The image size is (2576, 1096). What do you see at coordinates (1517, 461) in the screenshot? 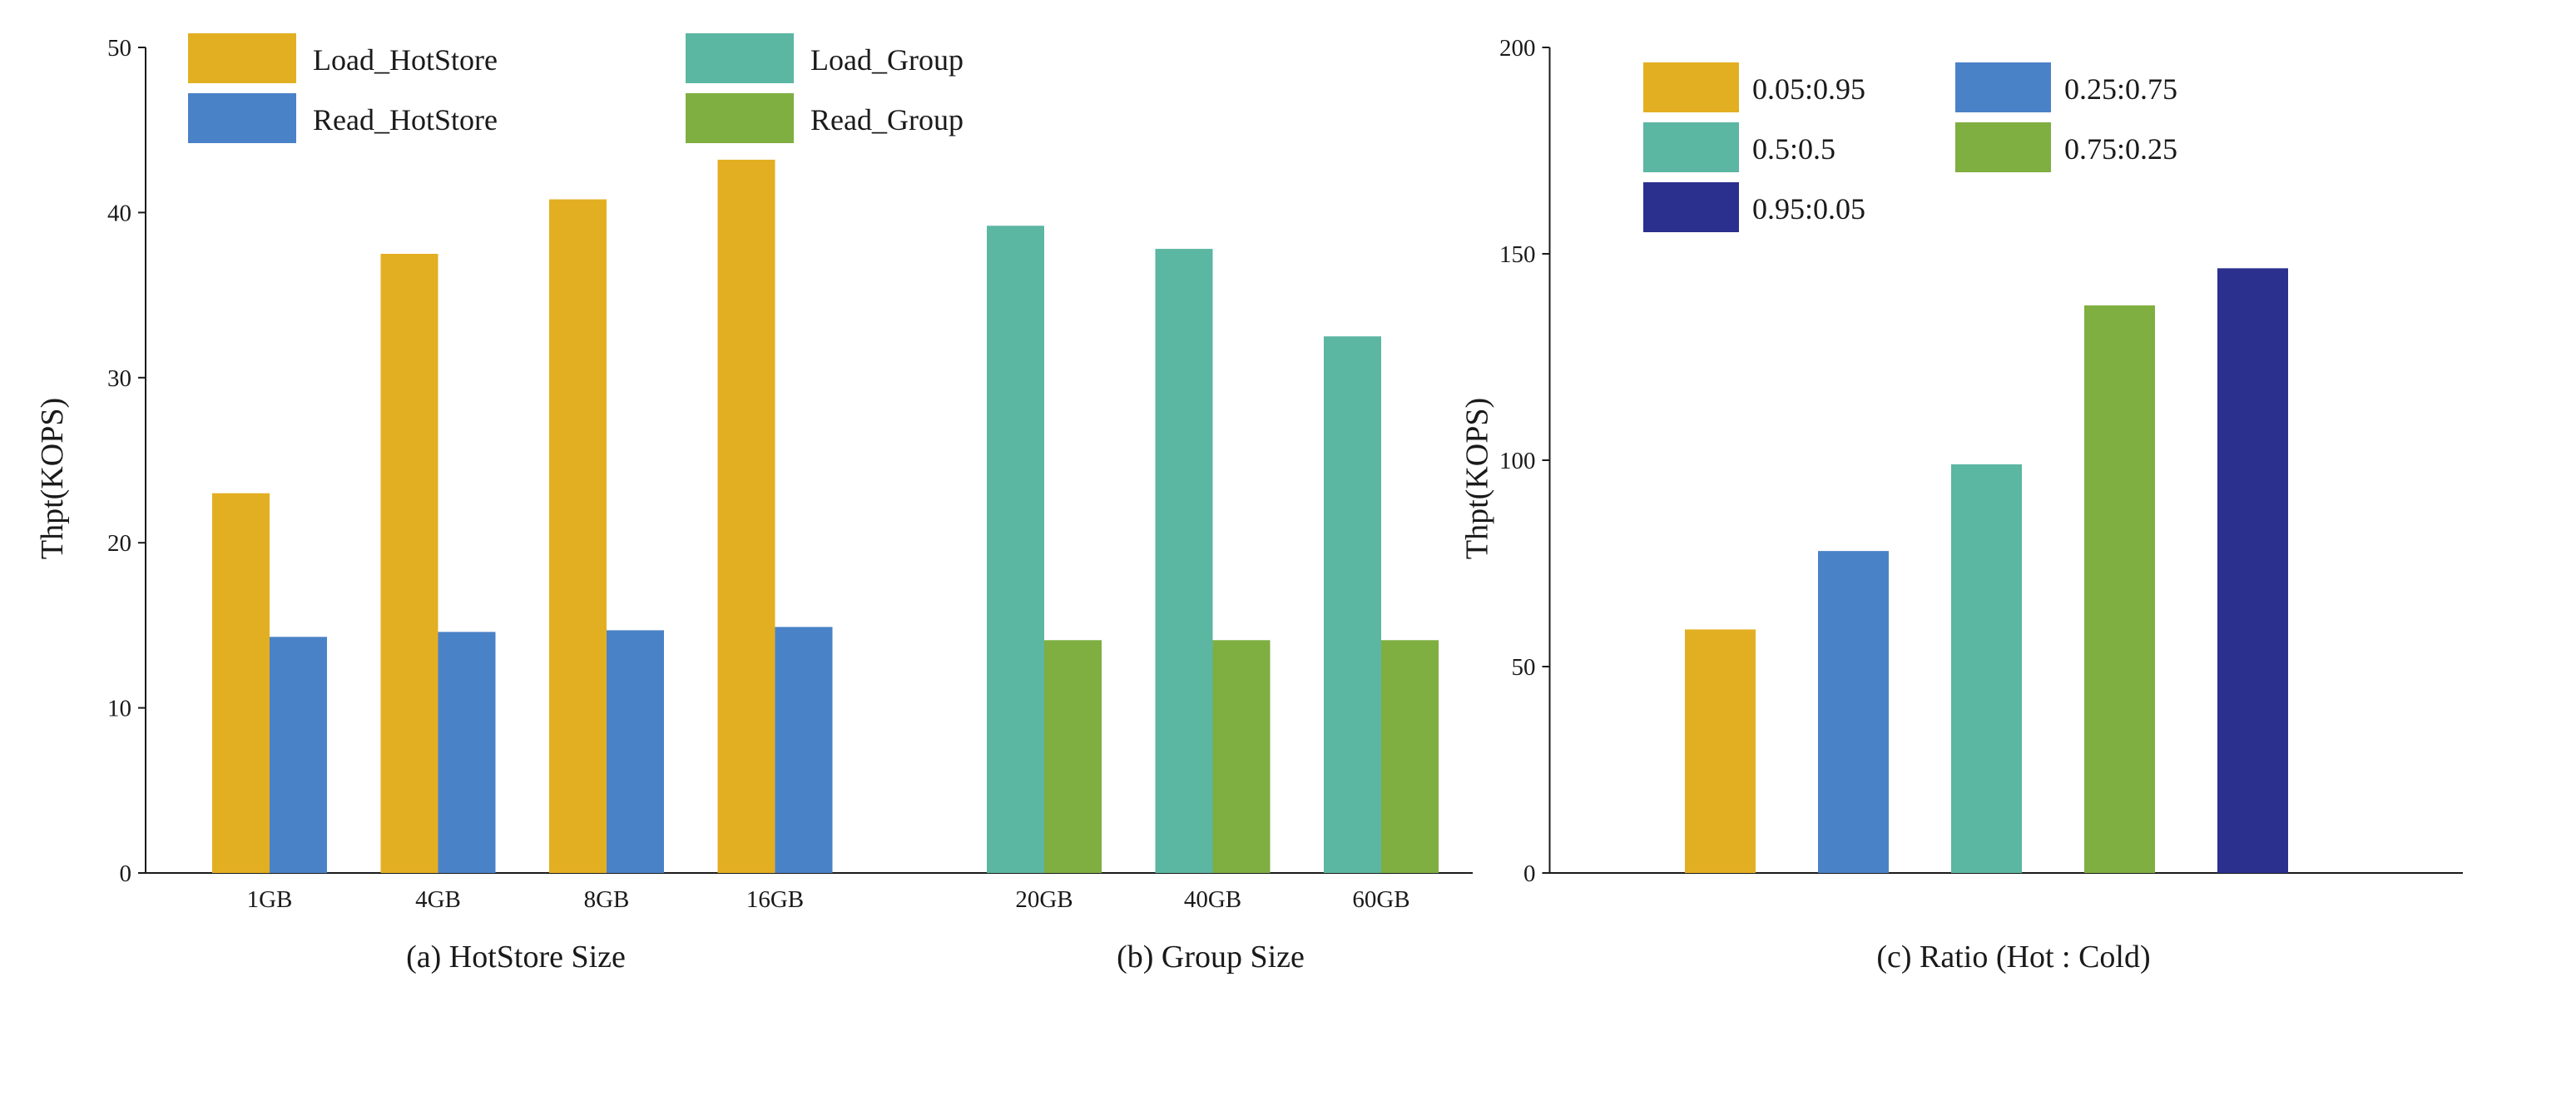
I see `y-tick-label-c: 100` at bounding box center [1517, 461].